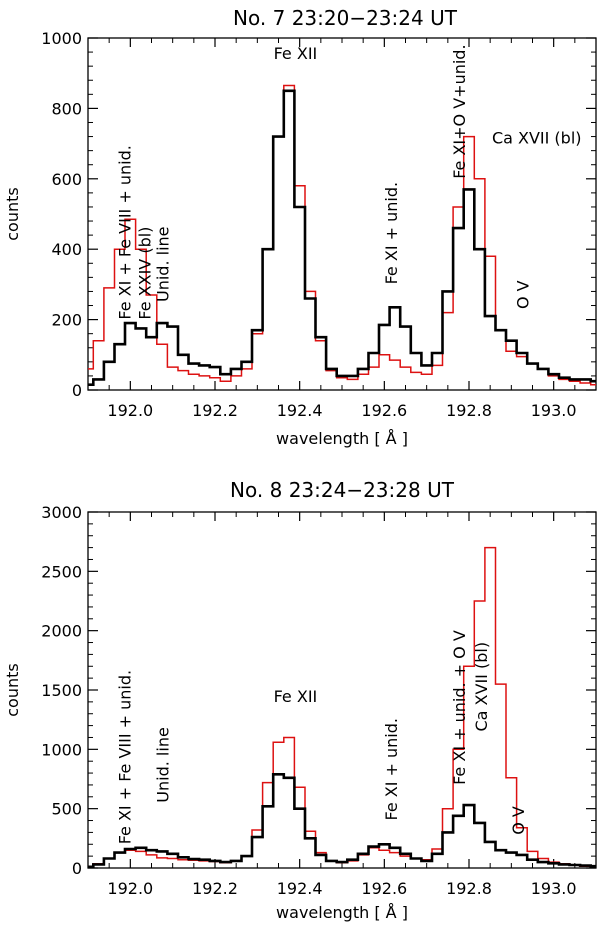 This screenshot has height=925, width=600. What do you see at coordinates (459, 111) in the screenshot?
I see `annotation-label: Fe XI+O V+unid.` at bounding box center [459, 111].